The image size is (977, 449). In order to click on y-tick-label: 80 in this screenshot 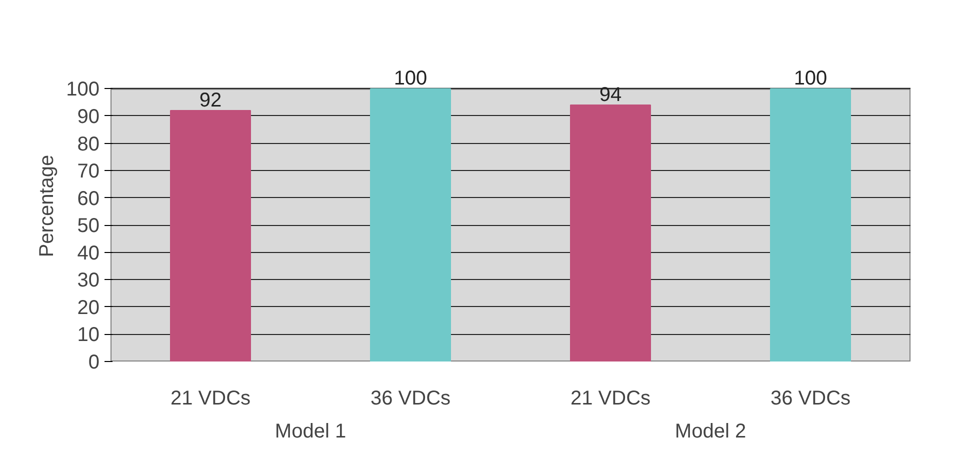, I will do `click(88, 144)`.